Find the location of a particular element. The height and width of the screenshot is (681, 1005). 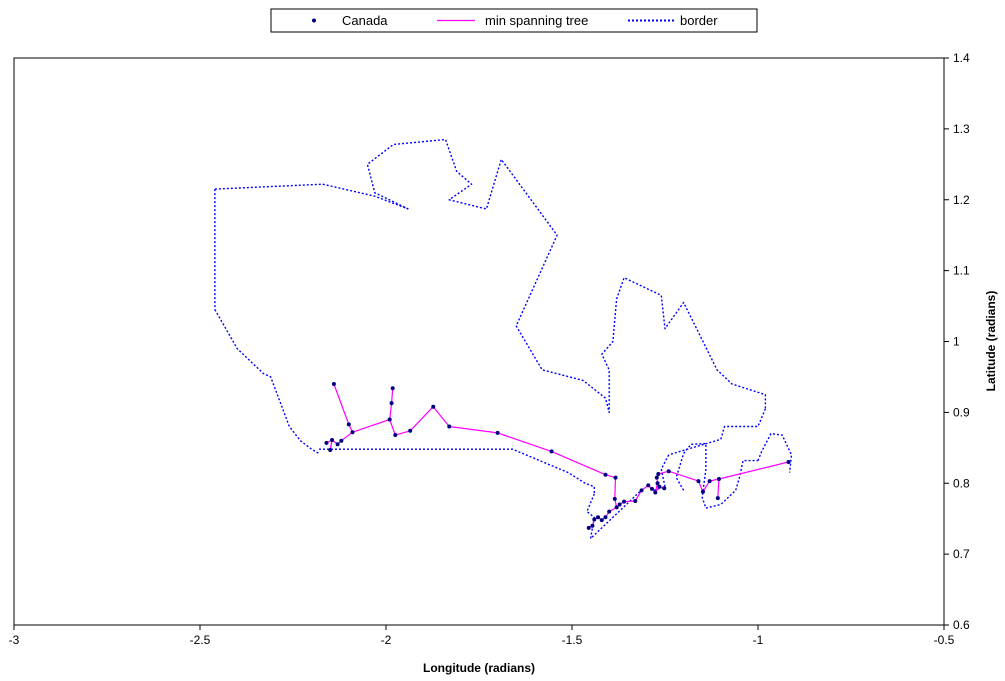

x-axis-title: Longitude (radians) is located at coordinates (479, 668).